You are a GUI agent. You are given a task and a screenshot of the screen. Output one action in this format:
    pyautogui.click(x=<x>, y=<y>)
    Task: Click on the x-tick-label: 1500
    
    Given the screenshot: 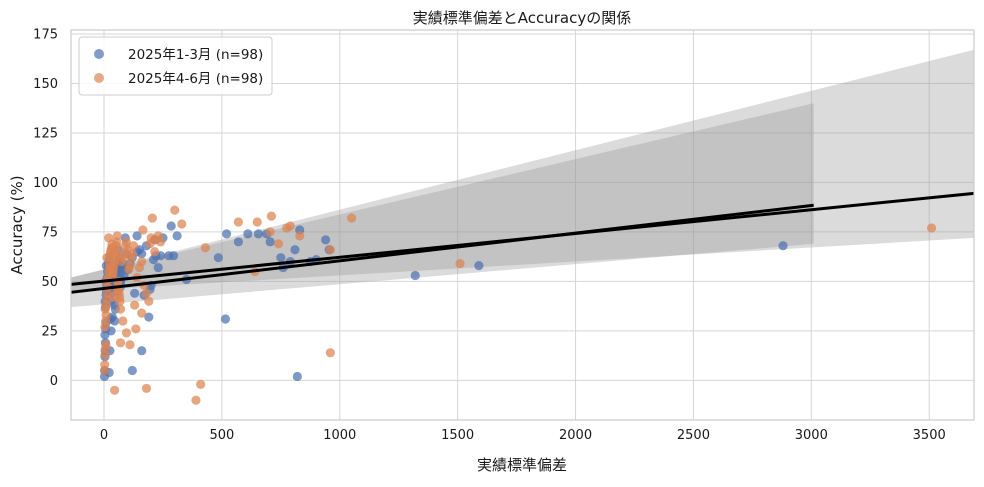 What is the action you would take?
    pyautogui.click(x=457, y=435)
    